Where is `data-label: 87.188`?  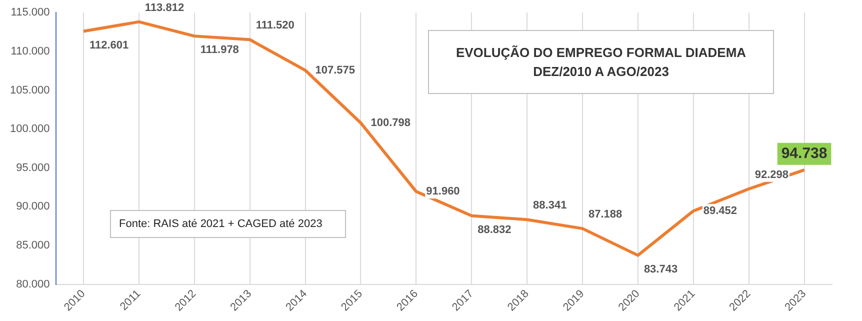 data-label: 87.188 is located at coordinates (605, 214).